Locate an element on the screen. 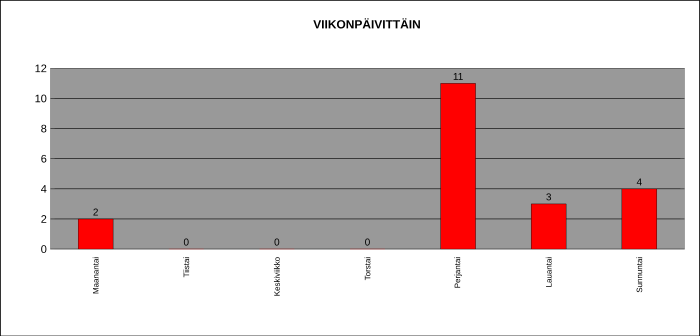  y-tick-label: 2 is located at coordinates (43, 218).